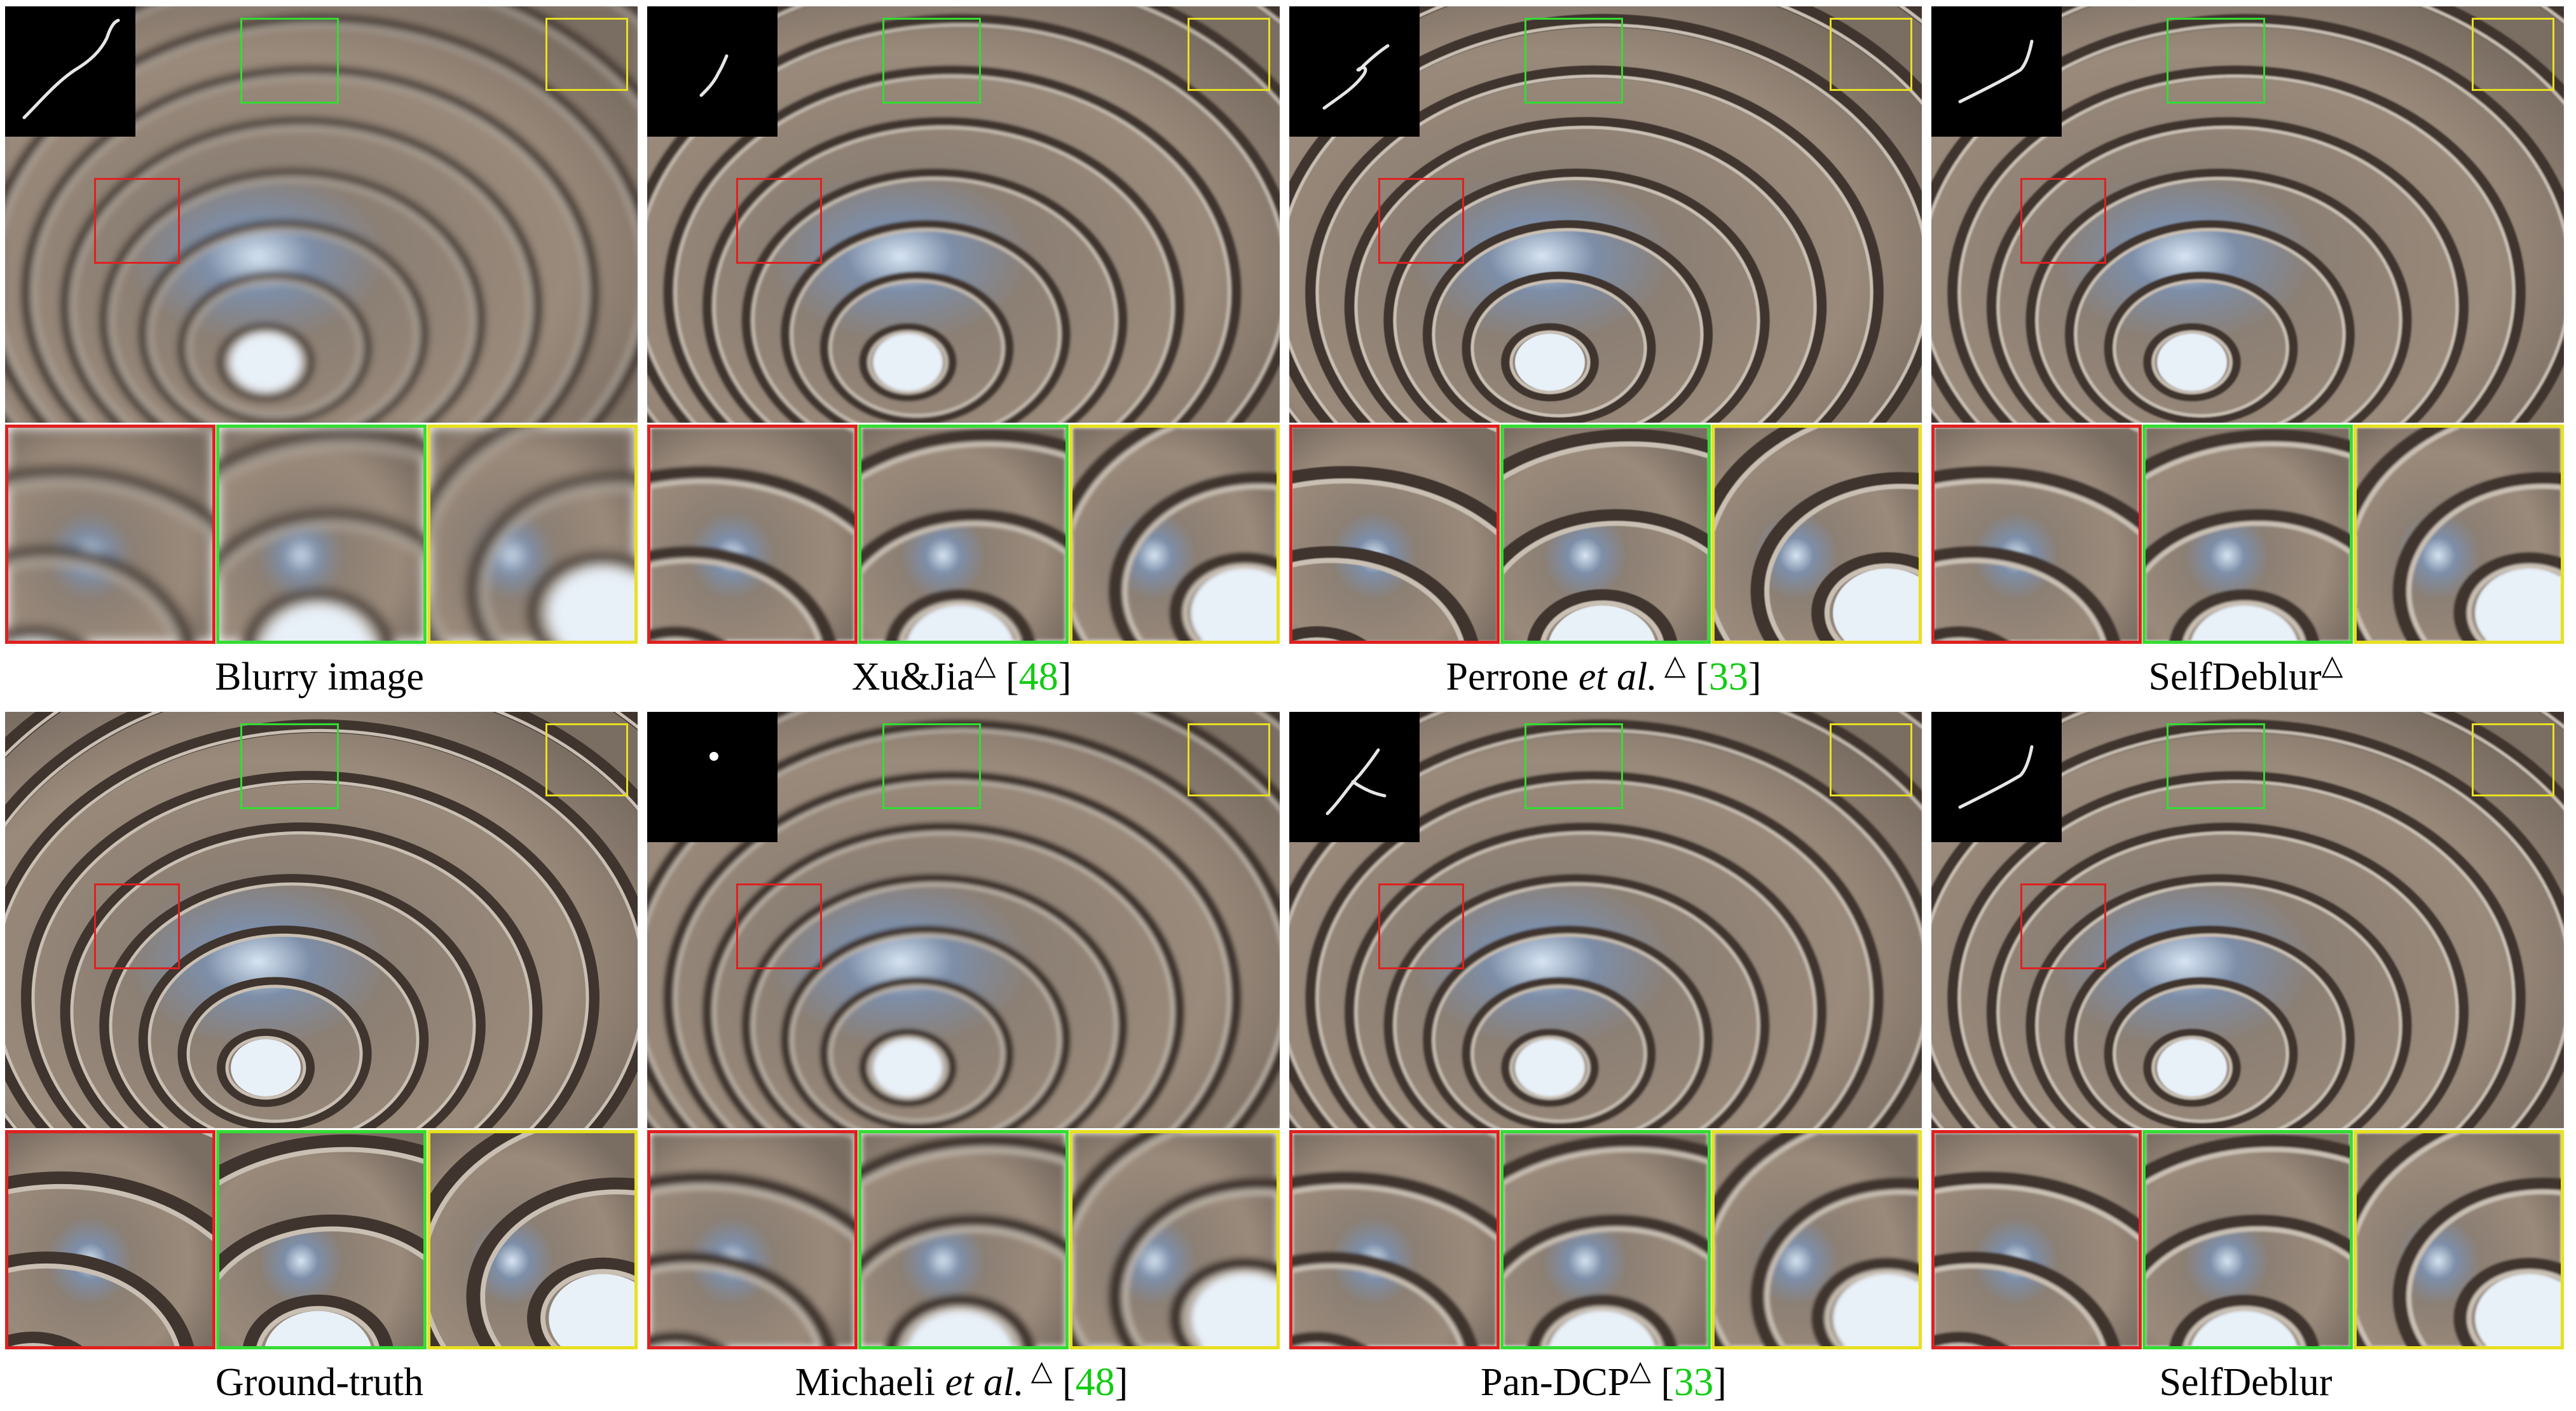  I want to click on caption-main: Xu&Jia, so click(913, 677).